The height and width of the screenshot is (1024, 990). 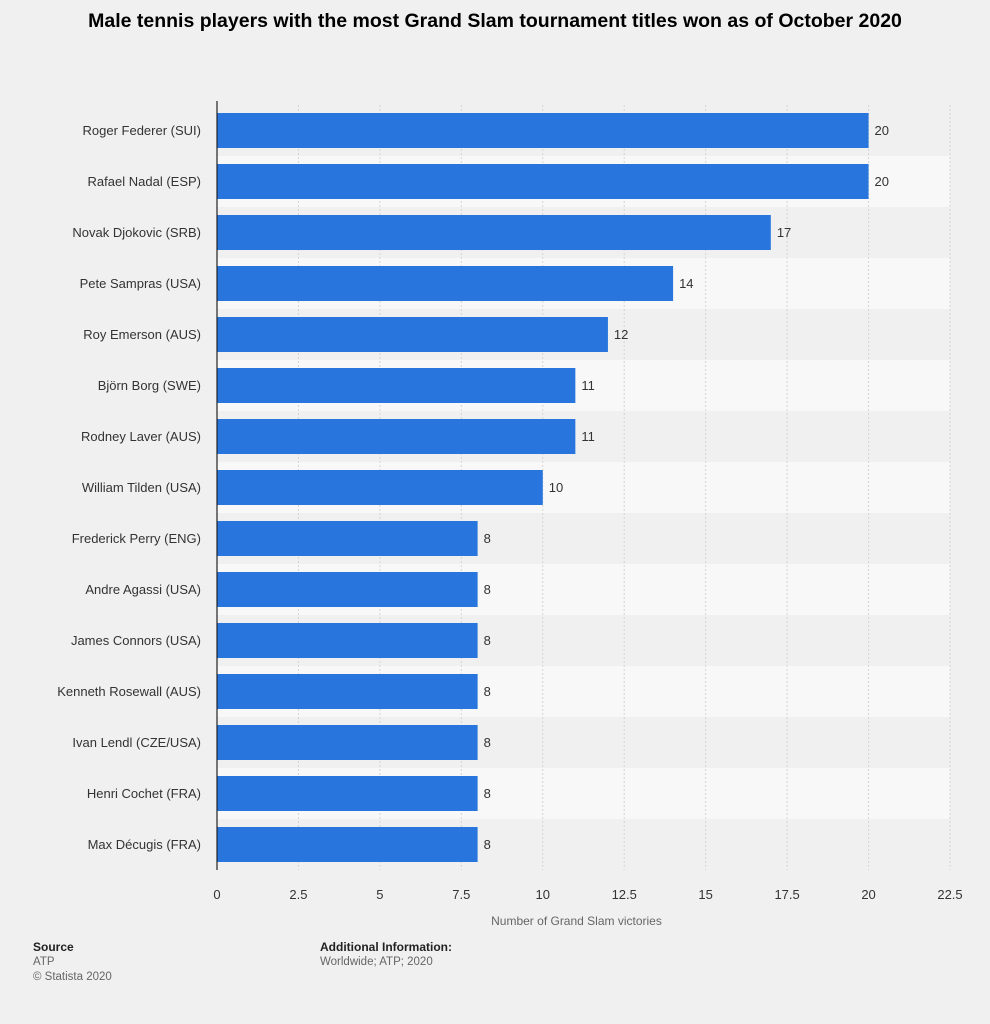 I want to click on category-label: Pete Sampras (USA), so click(x=140, y=283).